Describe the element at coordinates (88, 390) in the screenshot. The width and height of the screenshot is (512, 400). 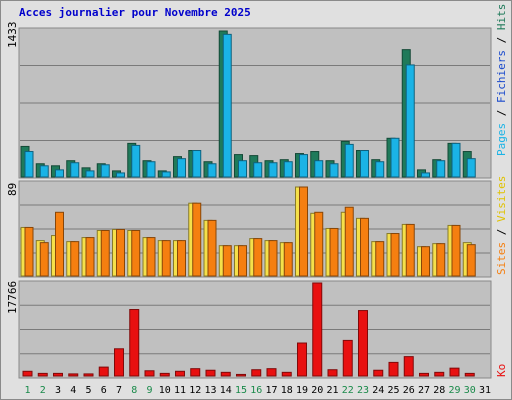
I see `day-label: 5` at that location.